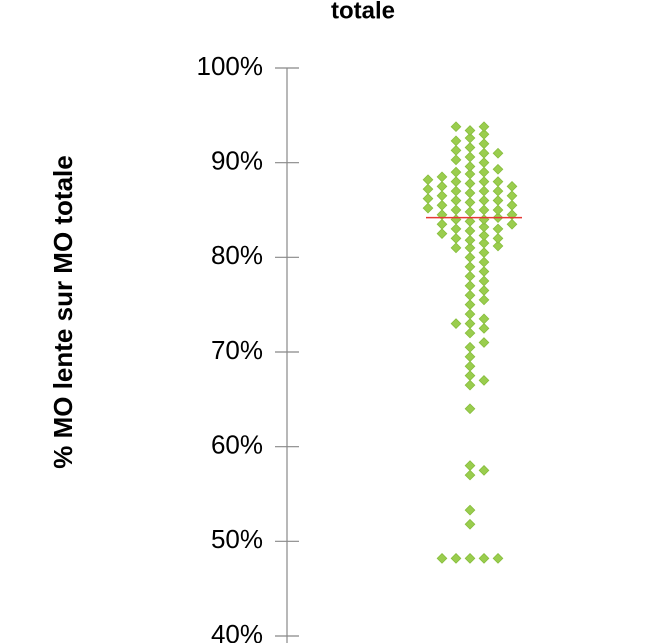 Image resolution: width=655 pixels, height=643 pixels. What do you see at coordinates (237, 539) in the screenshot?
I see `y-tick-label: 50%` at bounding box center [237, 539].